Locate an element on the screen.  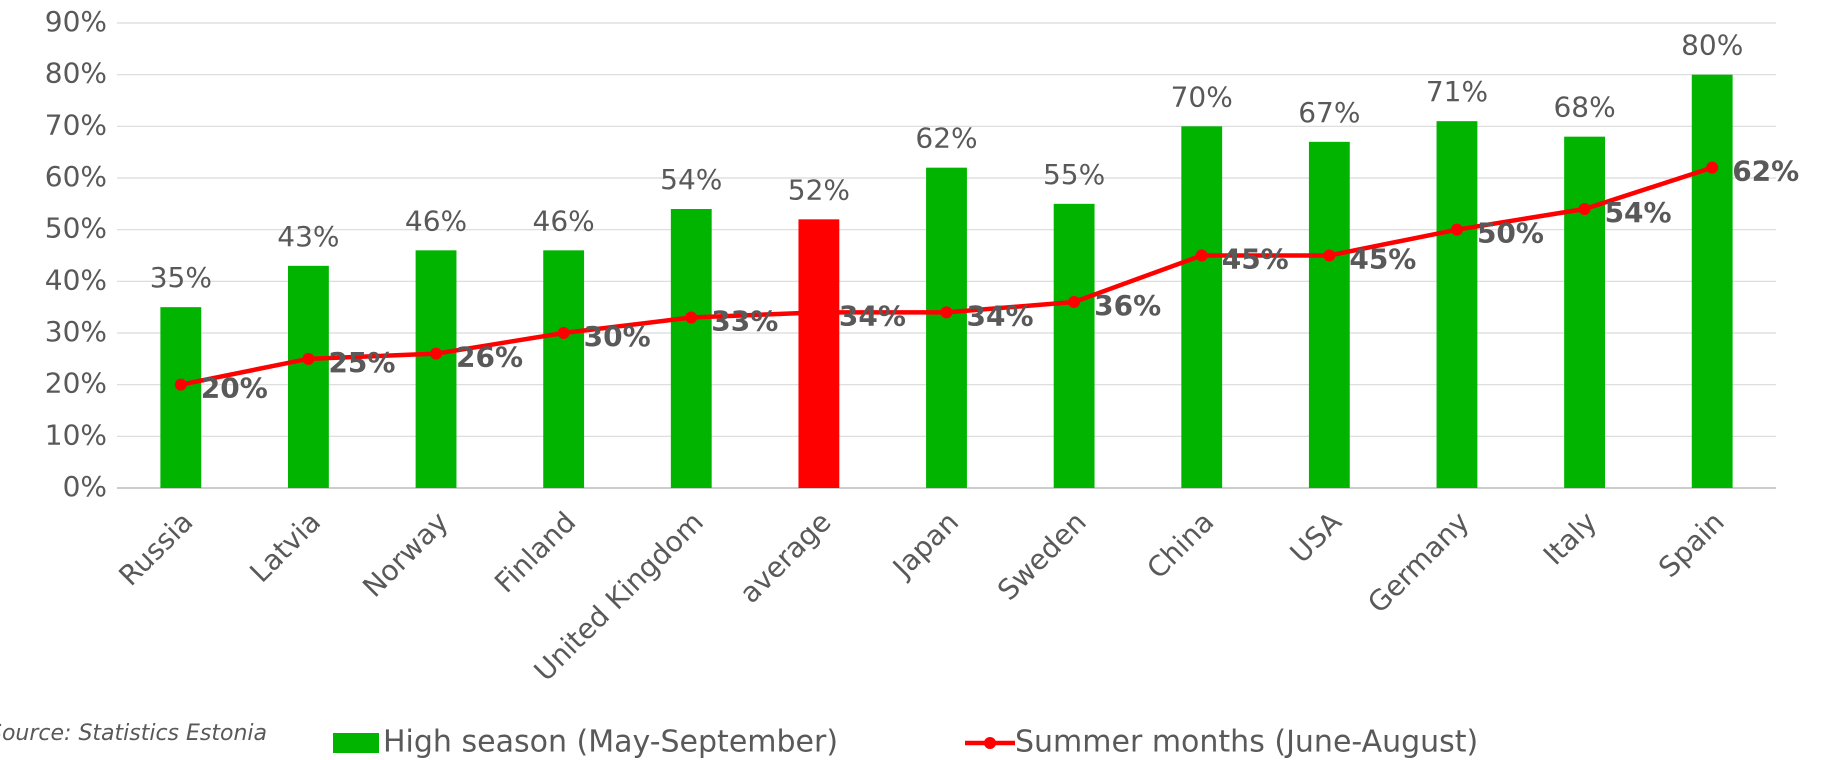
line-value-label: 26% is located at coordinates (489, 357).